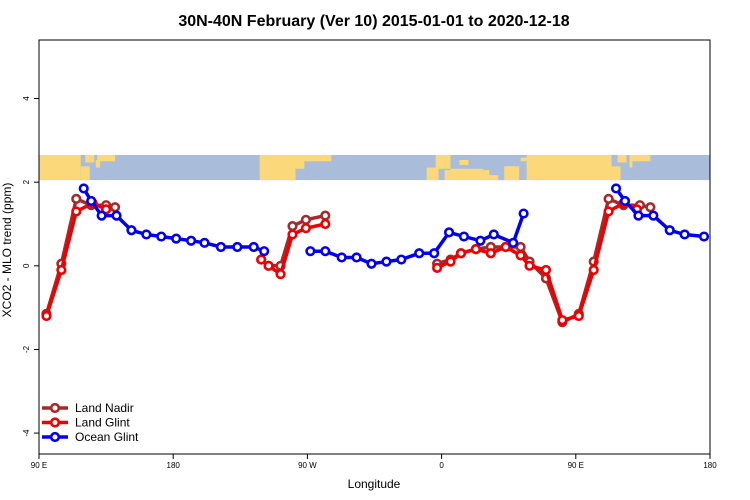 The height and width of the screenshot is (500, 750). I want to click on world-map-strip, so click(374, 168).